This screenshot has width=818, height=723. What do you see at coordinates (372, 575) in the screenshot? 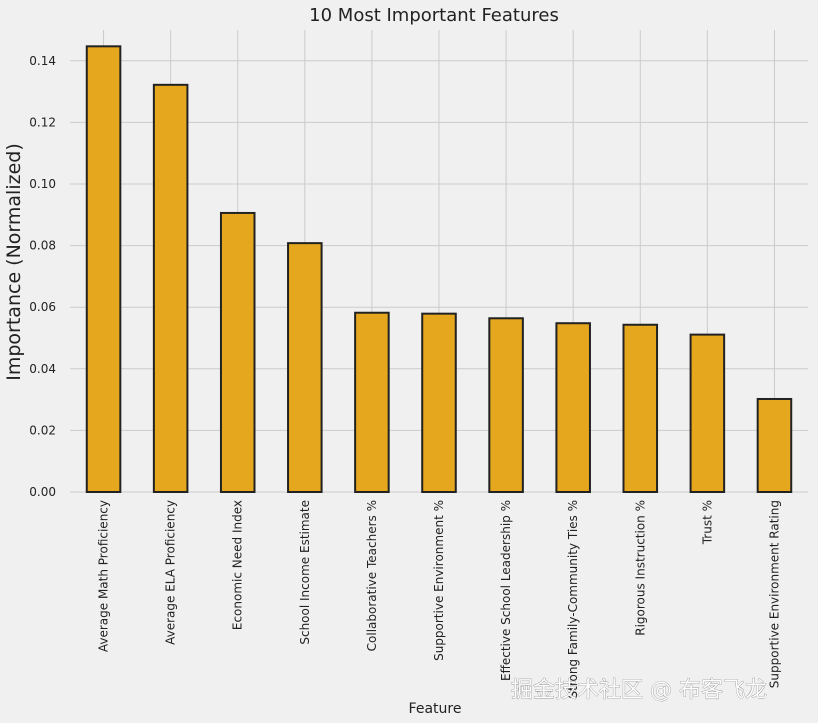
I see `x-tick-label: Collaborative Teachers %` at bounding box center [372, 575].